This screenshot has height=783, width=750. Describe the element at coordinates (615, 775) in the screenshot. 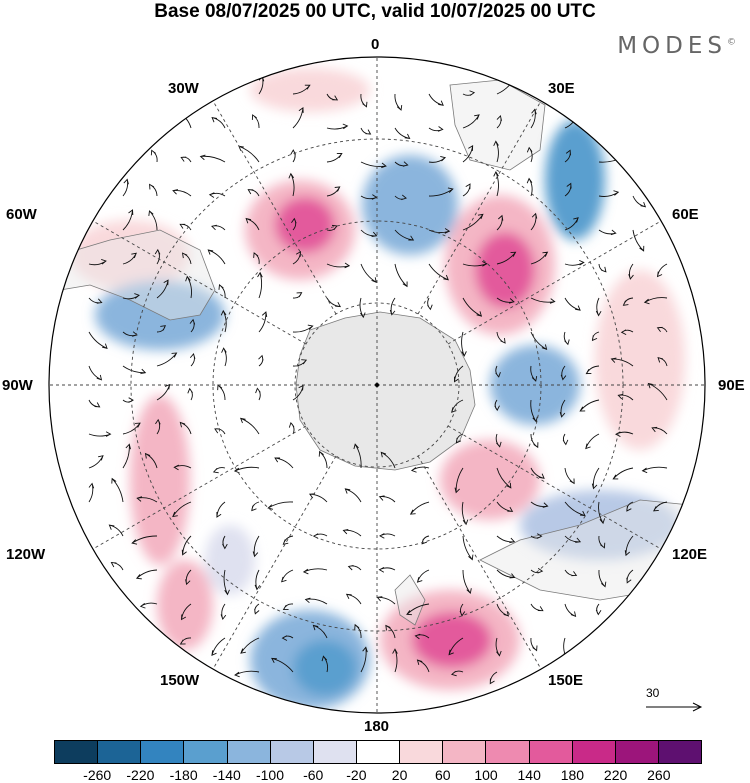

I see `colorbar-tick-label: 220` at that location.